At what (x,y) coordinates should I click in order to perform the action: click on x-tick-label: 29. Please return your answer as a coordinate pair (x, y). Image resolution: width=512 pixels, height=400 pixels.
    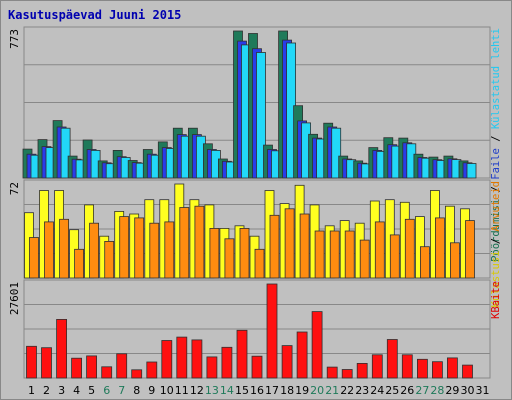
    Looking at the image, I should click on (452, 390).